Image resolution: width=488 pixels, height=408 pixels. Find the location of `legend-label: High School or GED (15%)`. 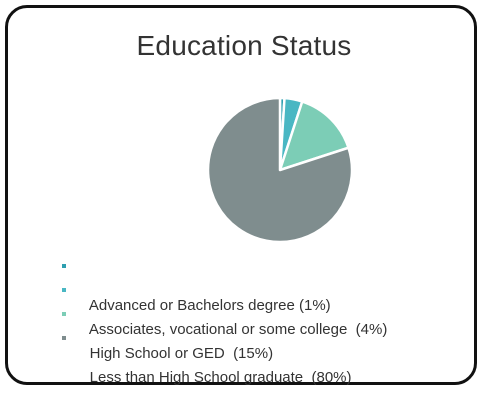

legend-label: High School or GED (15%) is located at coordinates (181, 353).